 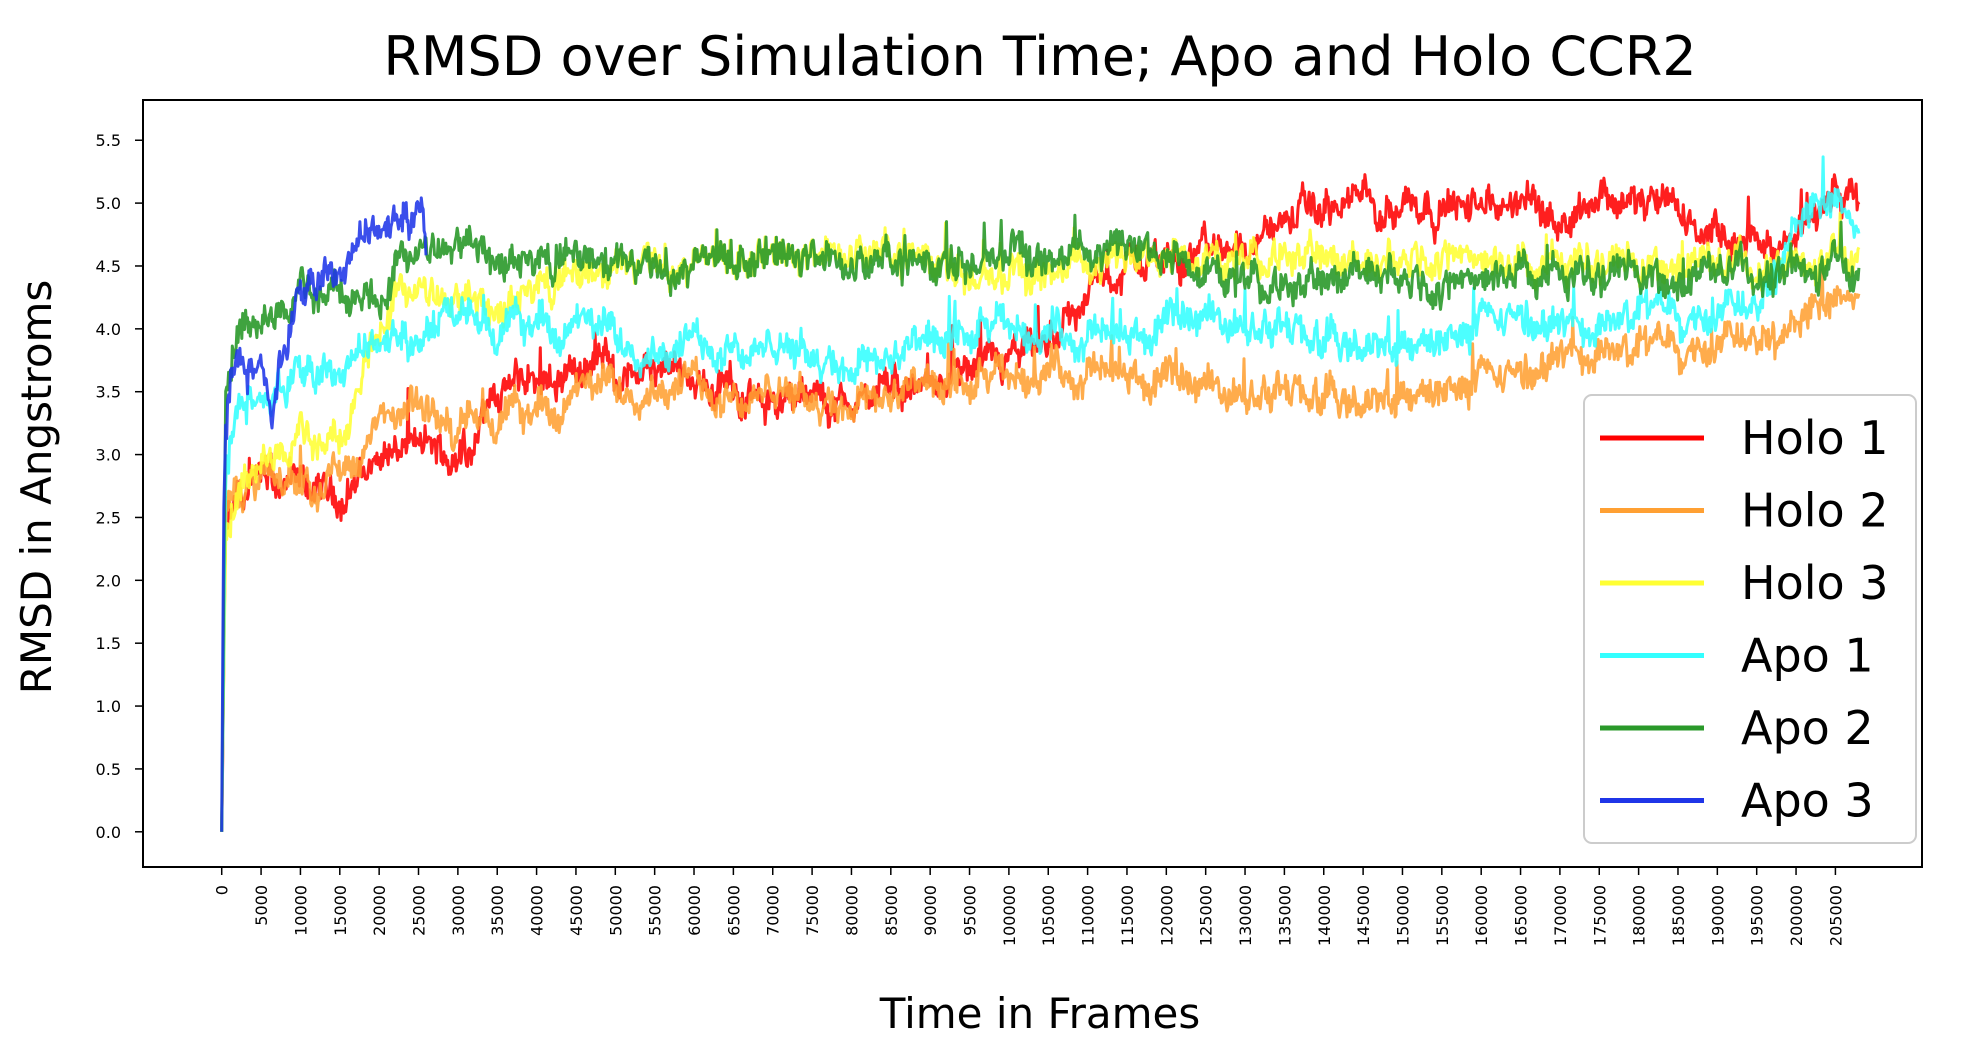 What do you see at coordinates (108, 769) in the screenshot?
I see `y-tick-label: 0.5` at bounding box center [108, 769].